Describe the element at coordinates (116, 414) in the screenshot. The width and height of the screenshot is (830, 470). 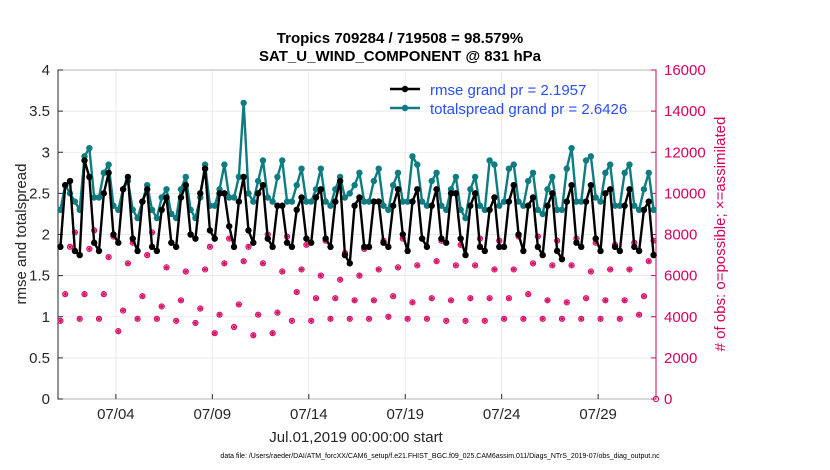
I see `x-tick-label: 07/04` at that location.